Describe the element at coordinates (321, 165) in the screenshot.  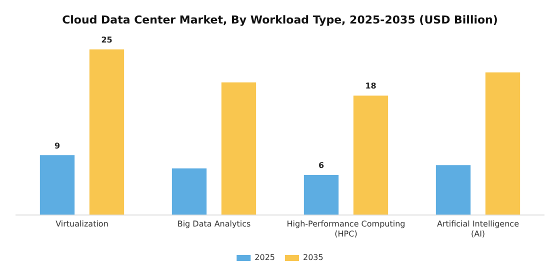
I see `data-label: 6` at that location.